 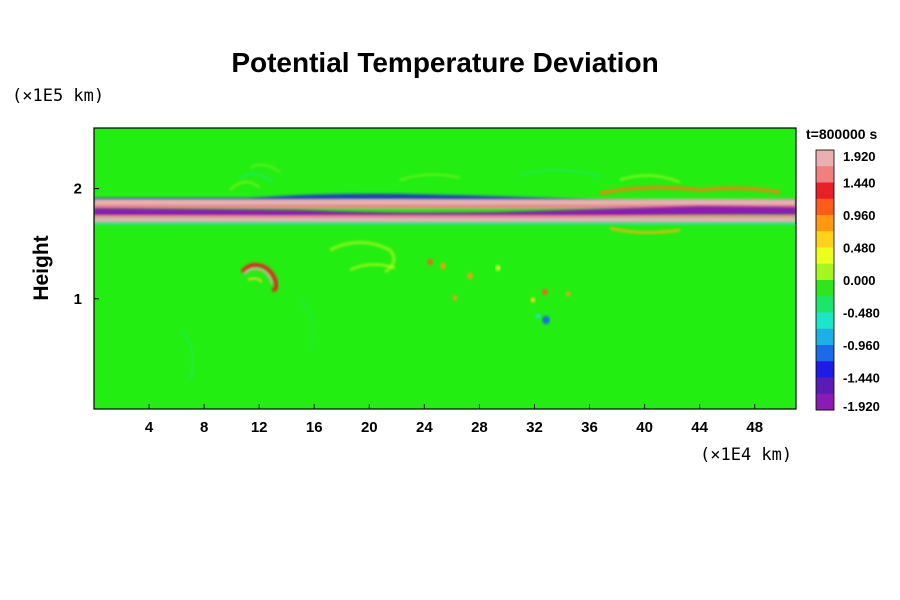 I want to click on colorbar-frame, so click(x=825, y=280).